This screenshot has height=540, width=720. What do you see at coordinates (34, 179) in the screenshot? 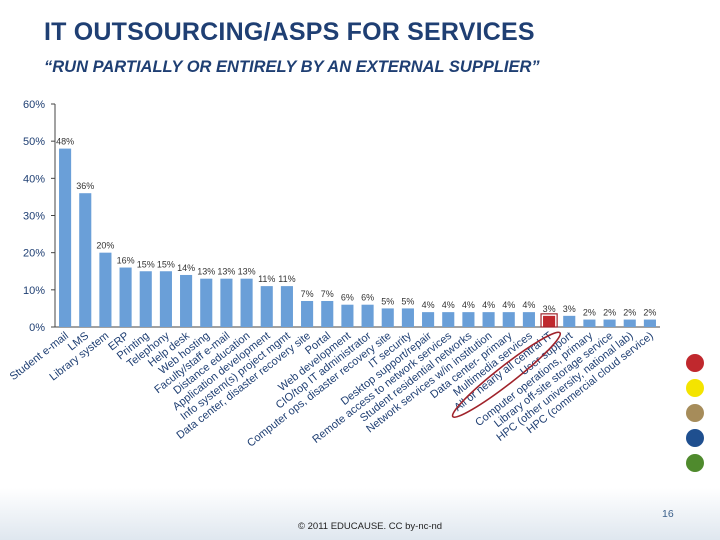
I see `y-tick-label: 40%` at bounding box center [34, 179].